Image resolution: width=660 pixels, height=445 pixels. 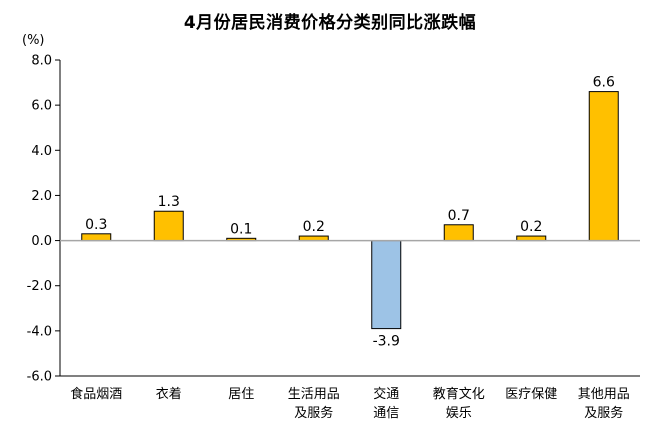 What do you see at coordinates (604, 83) in the screenshot?
I see `data-label: 6.6` at bounding box center [604, 83].